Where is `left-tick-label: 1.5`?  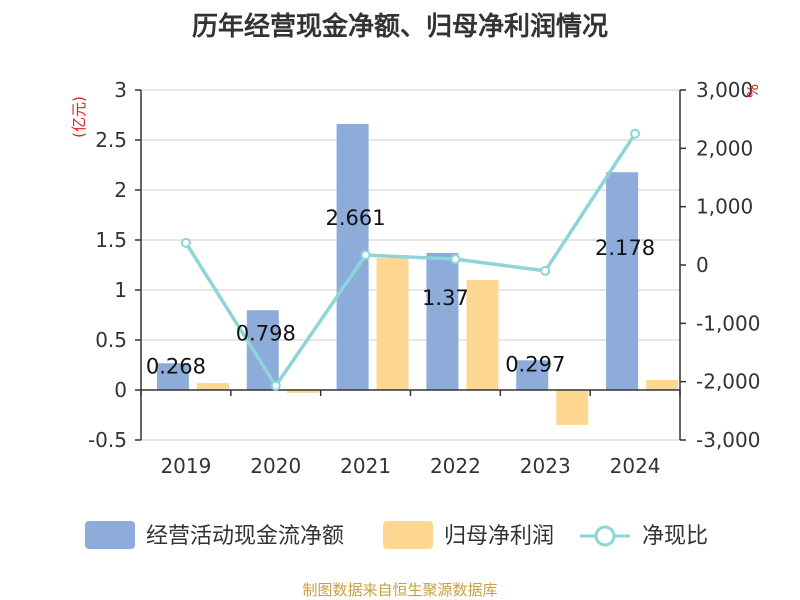 left-tick-label: 1.5 is located at coordinates (111, 240).